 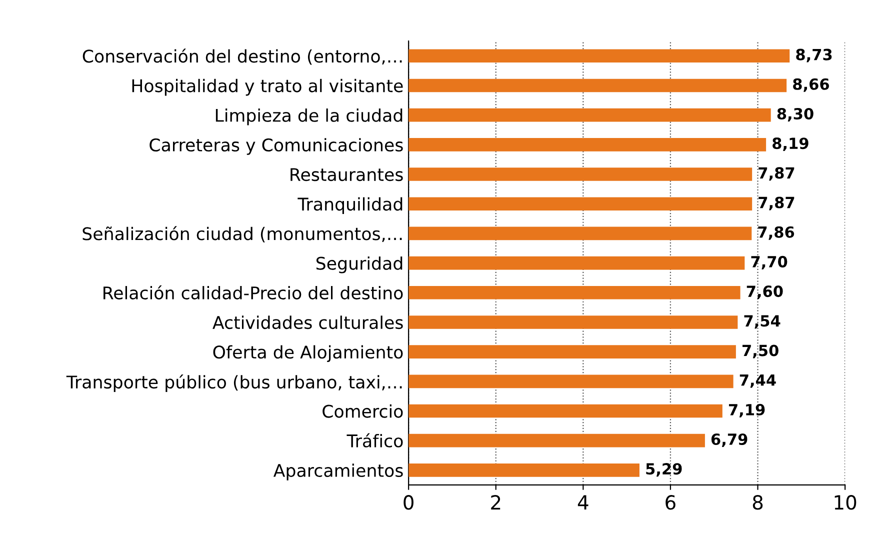 I want to click on y-tick-label: Aparcamientos, so click(x=338, y=472).